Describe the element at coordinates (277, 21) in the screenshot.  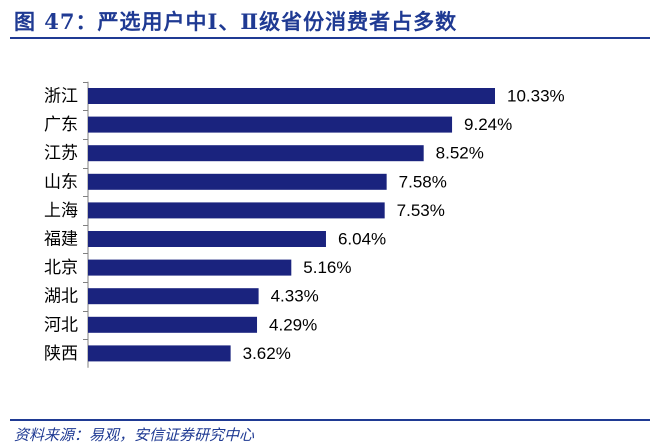
I see `figure-title-text: 严选用户中Ⅰ、Ⅱ级省份消费者占多数` at that location.